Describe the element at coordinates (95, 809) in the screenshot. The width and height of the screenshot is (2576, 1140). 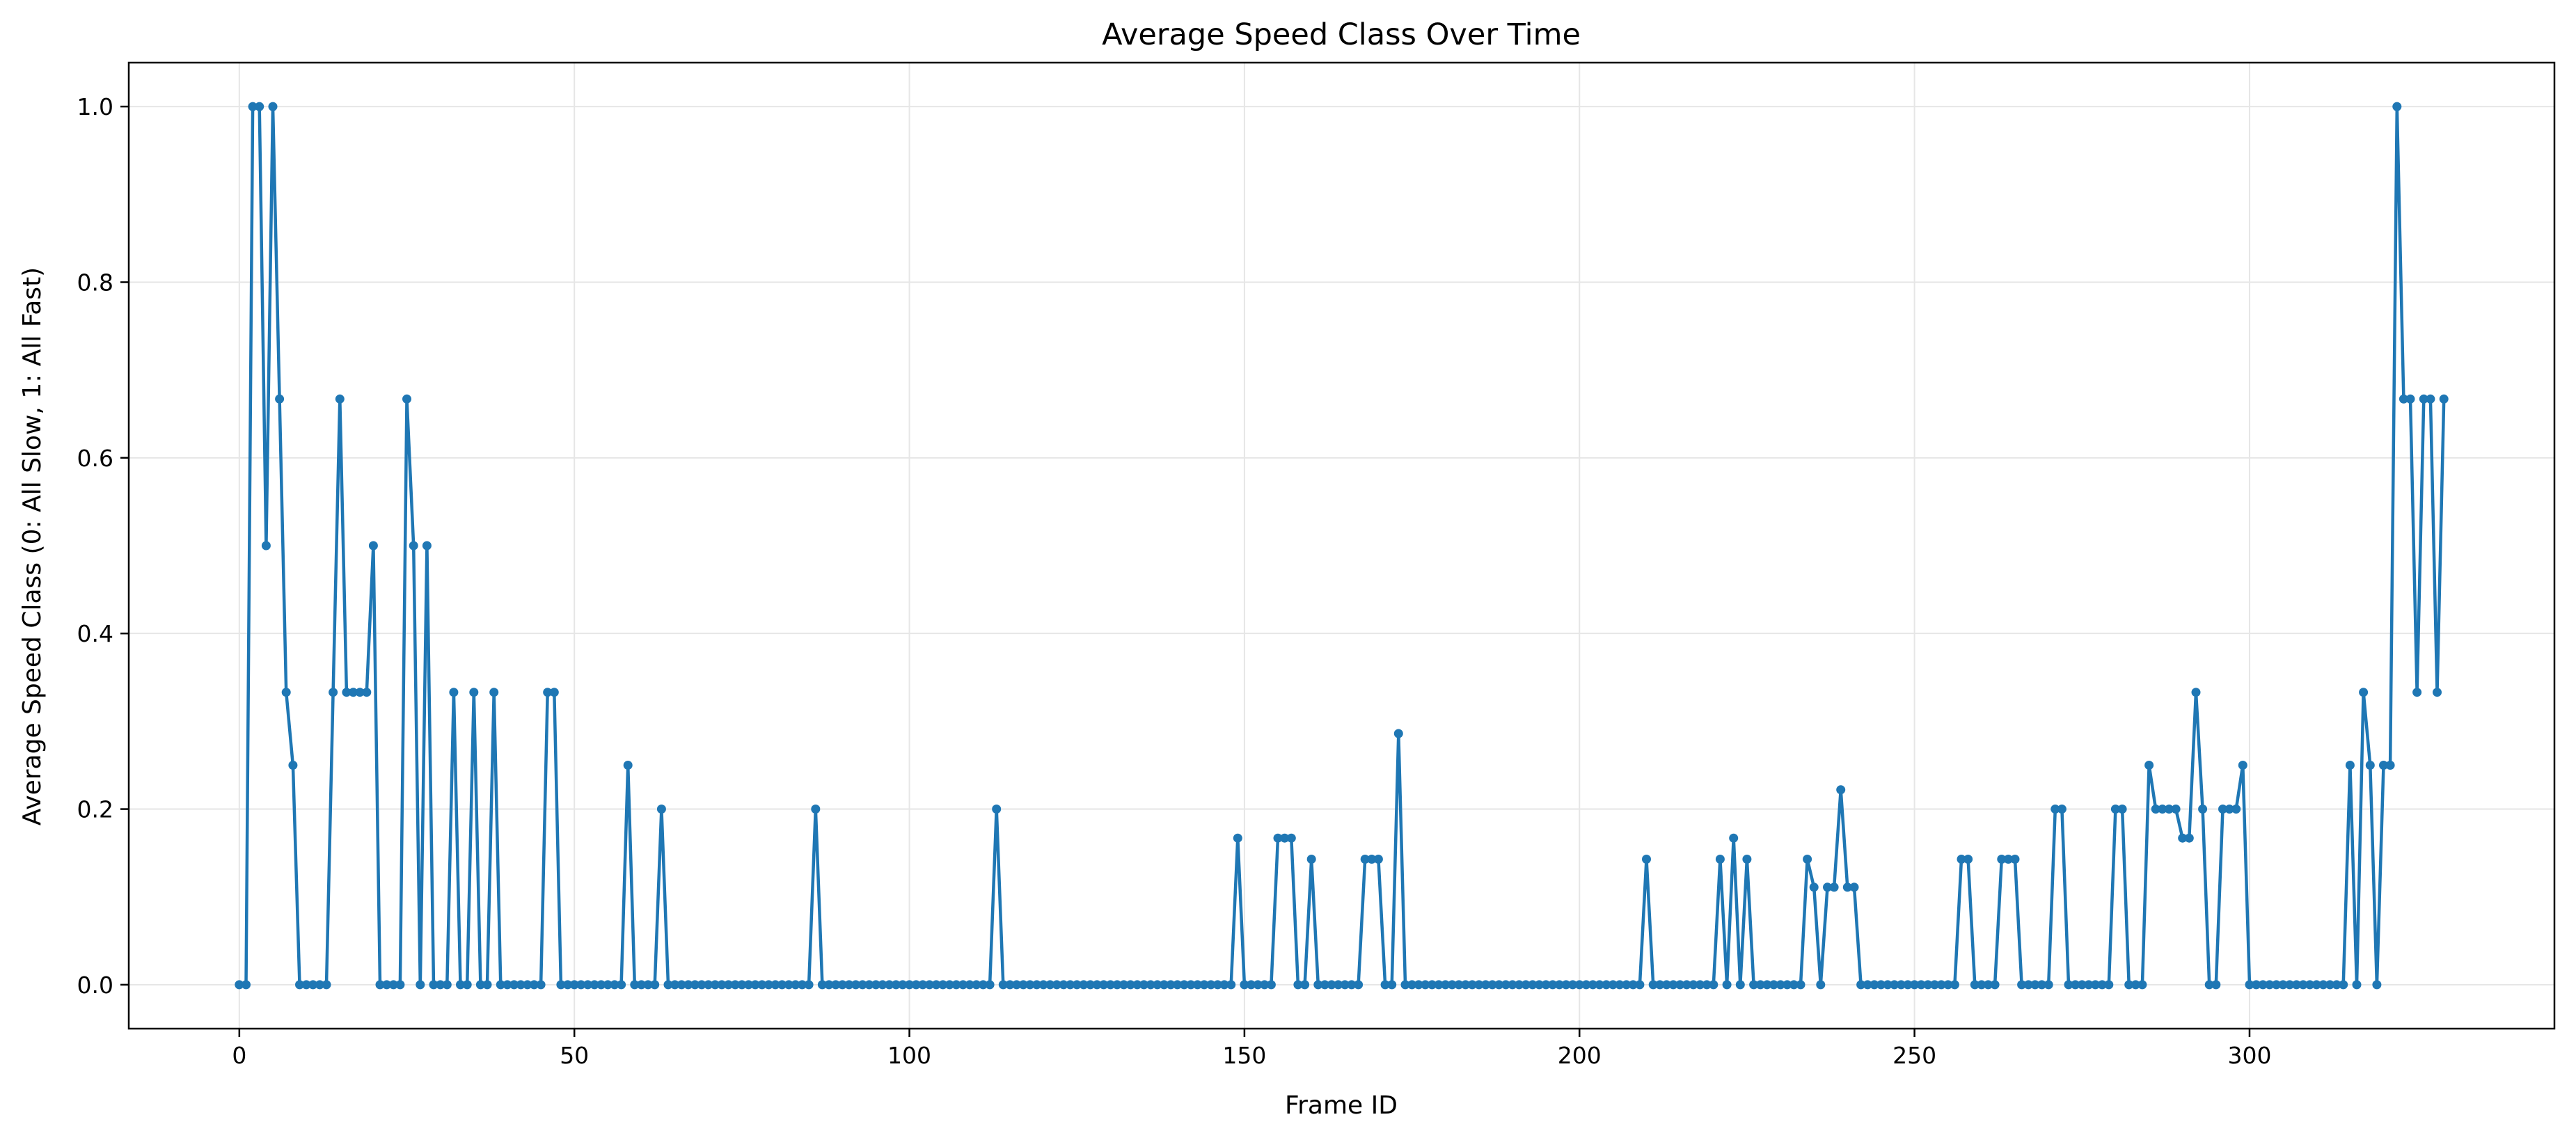
I see `y-tick-label: 0.2` at that location.